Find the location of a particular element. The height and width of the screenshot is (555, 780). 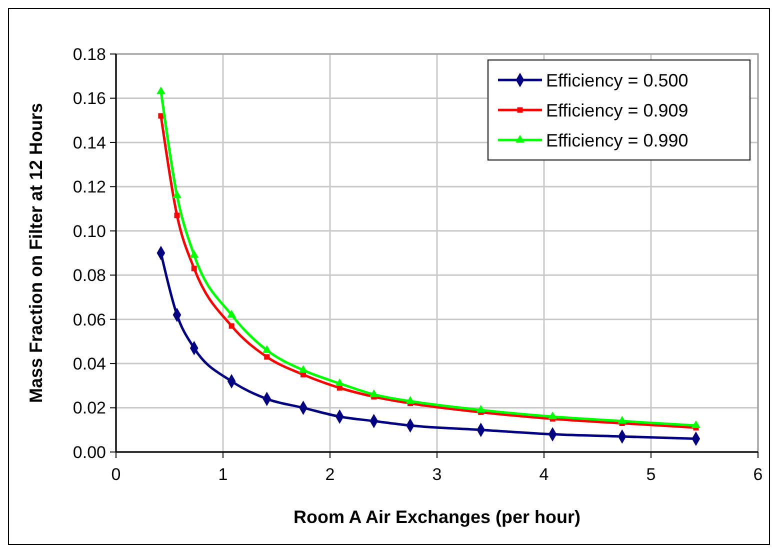

x-tick-label: 6 is located at coordinates (758, 474).